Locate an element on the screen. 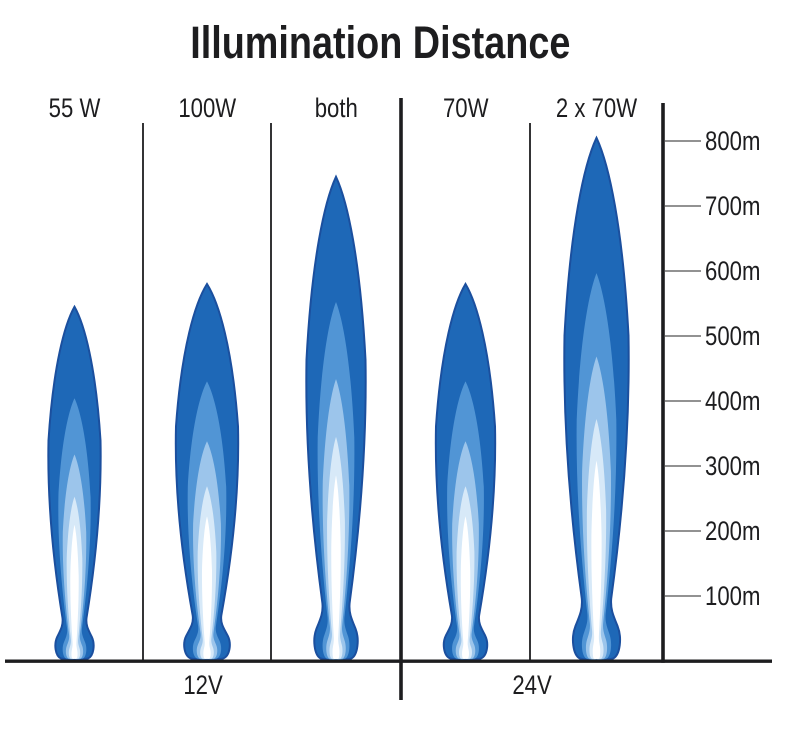 The image size is (800, 732). beam-2-x-70w is located at coordinates (596, 398).